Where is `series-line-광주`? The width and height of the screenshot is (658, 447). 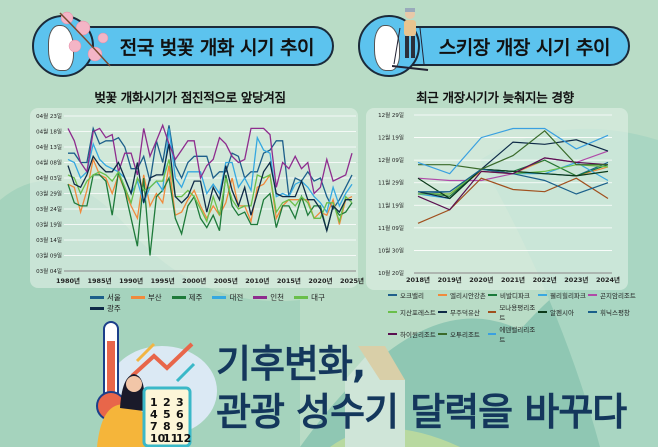 series-line-광주 is located at coordinates (209, 188).